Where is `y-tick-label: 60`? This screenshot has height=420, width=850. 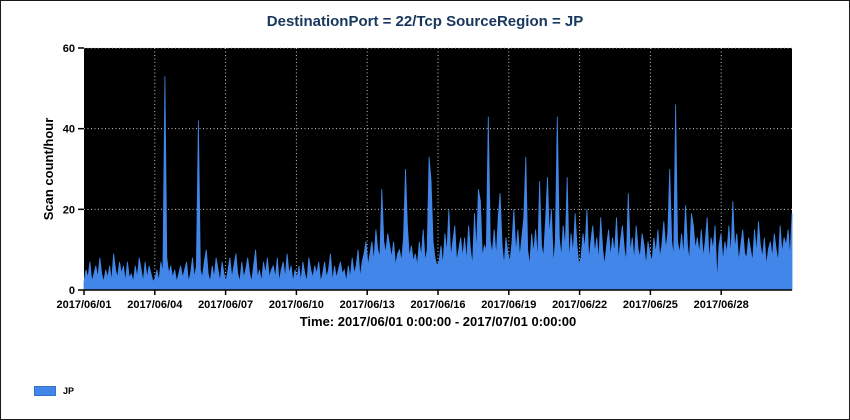
y-tick-label: 60 is located at coordinates (69, 49).